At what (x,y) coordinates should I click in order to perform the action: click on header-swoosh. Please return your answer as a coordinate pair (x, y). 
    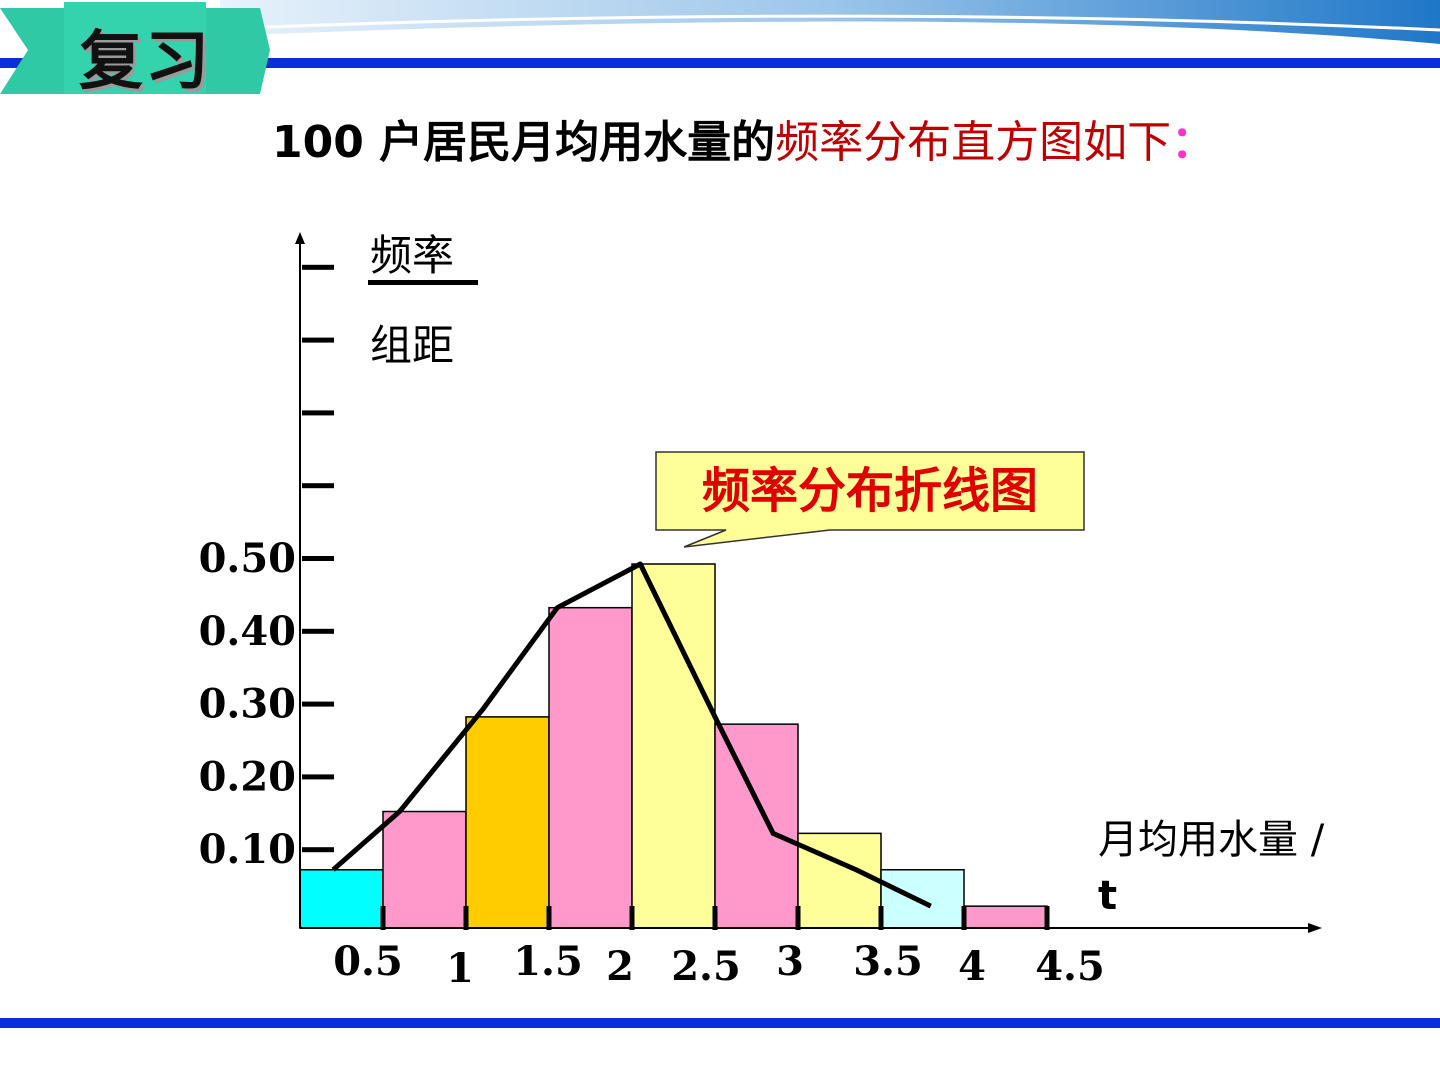
    Looking at the image, I should click on (720, 34).